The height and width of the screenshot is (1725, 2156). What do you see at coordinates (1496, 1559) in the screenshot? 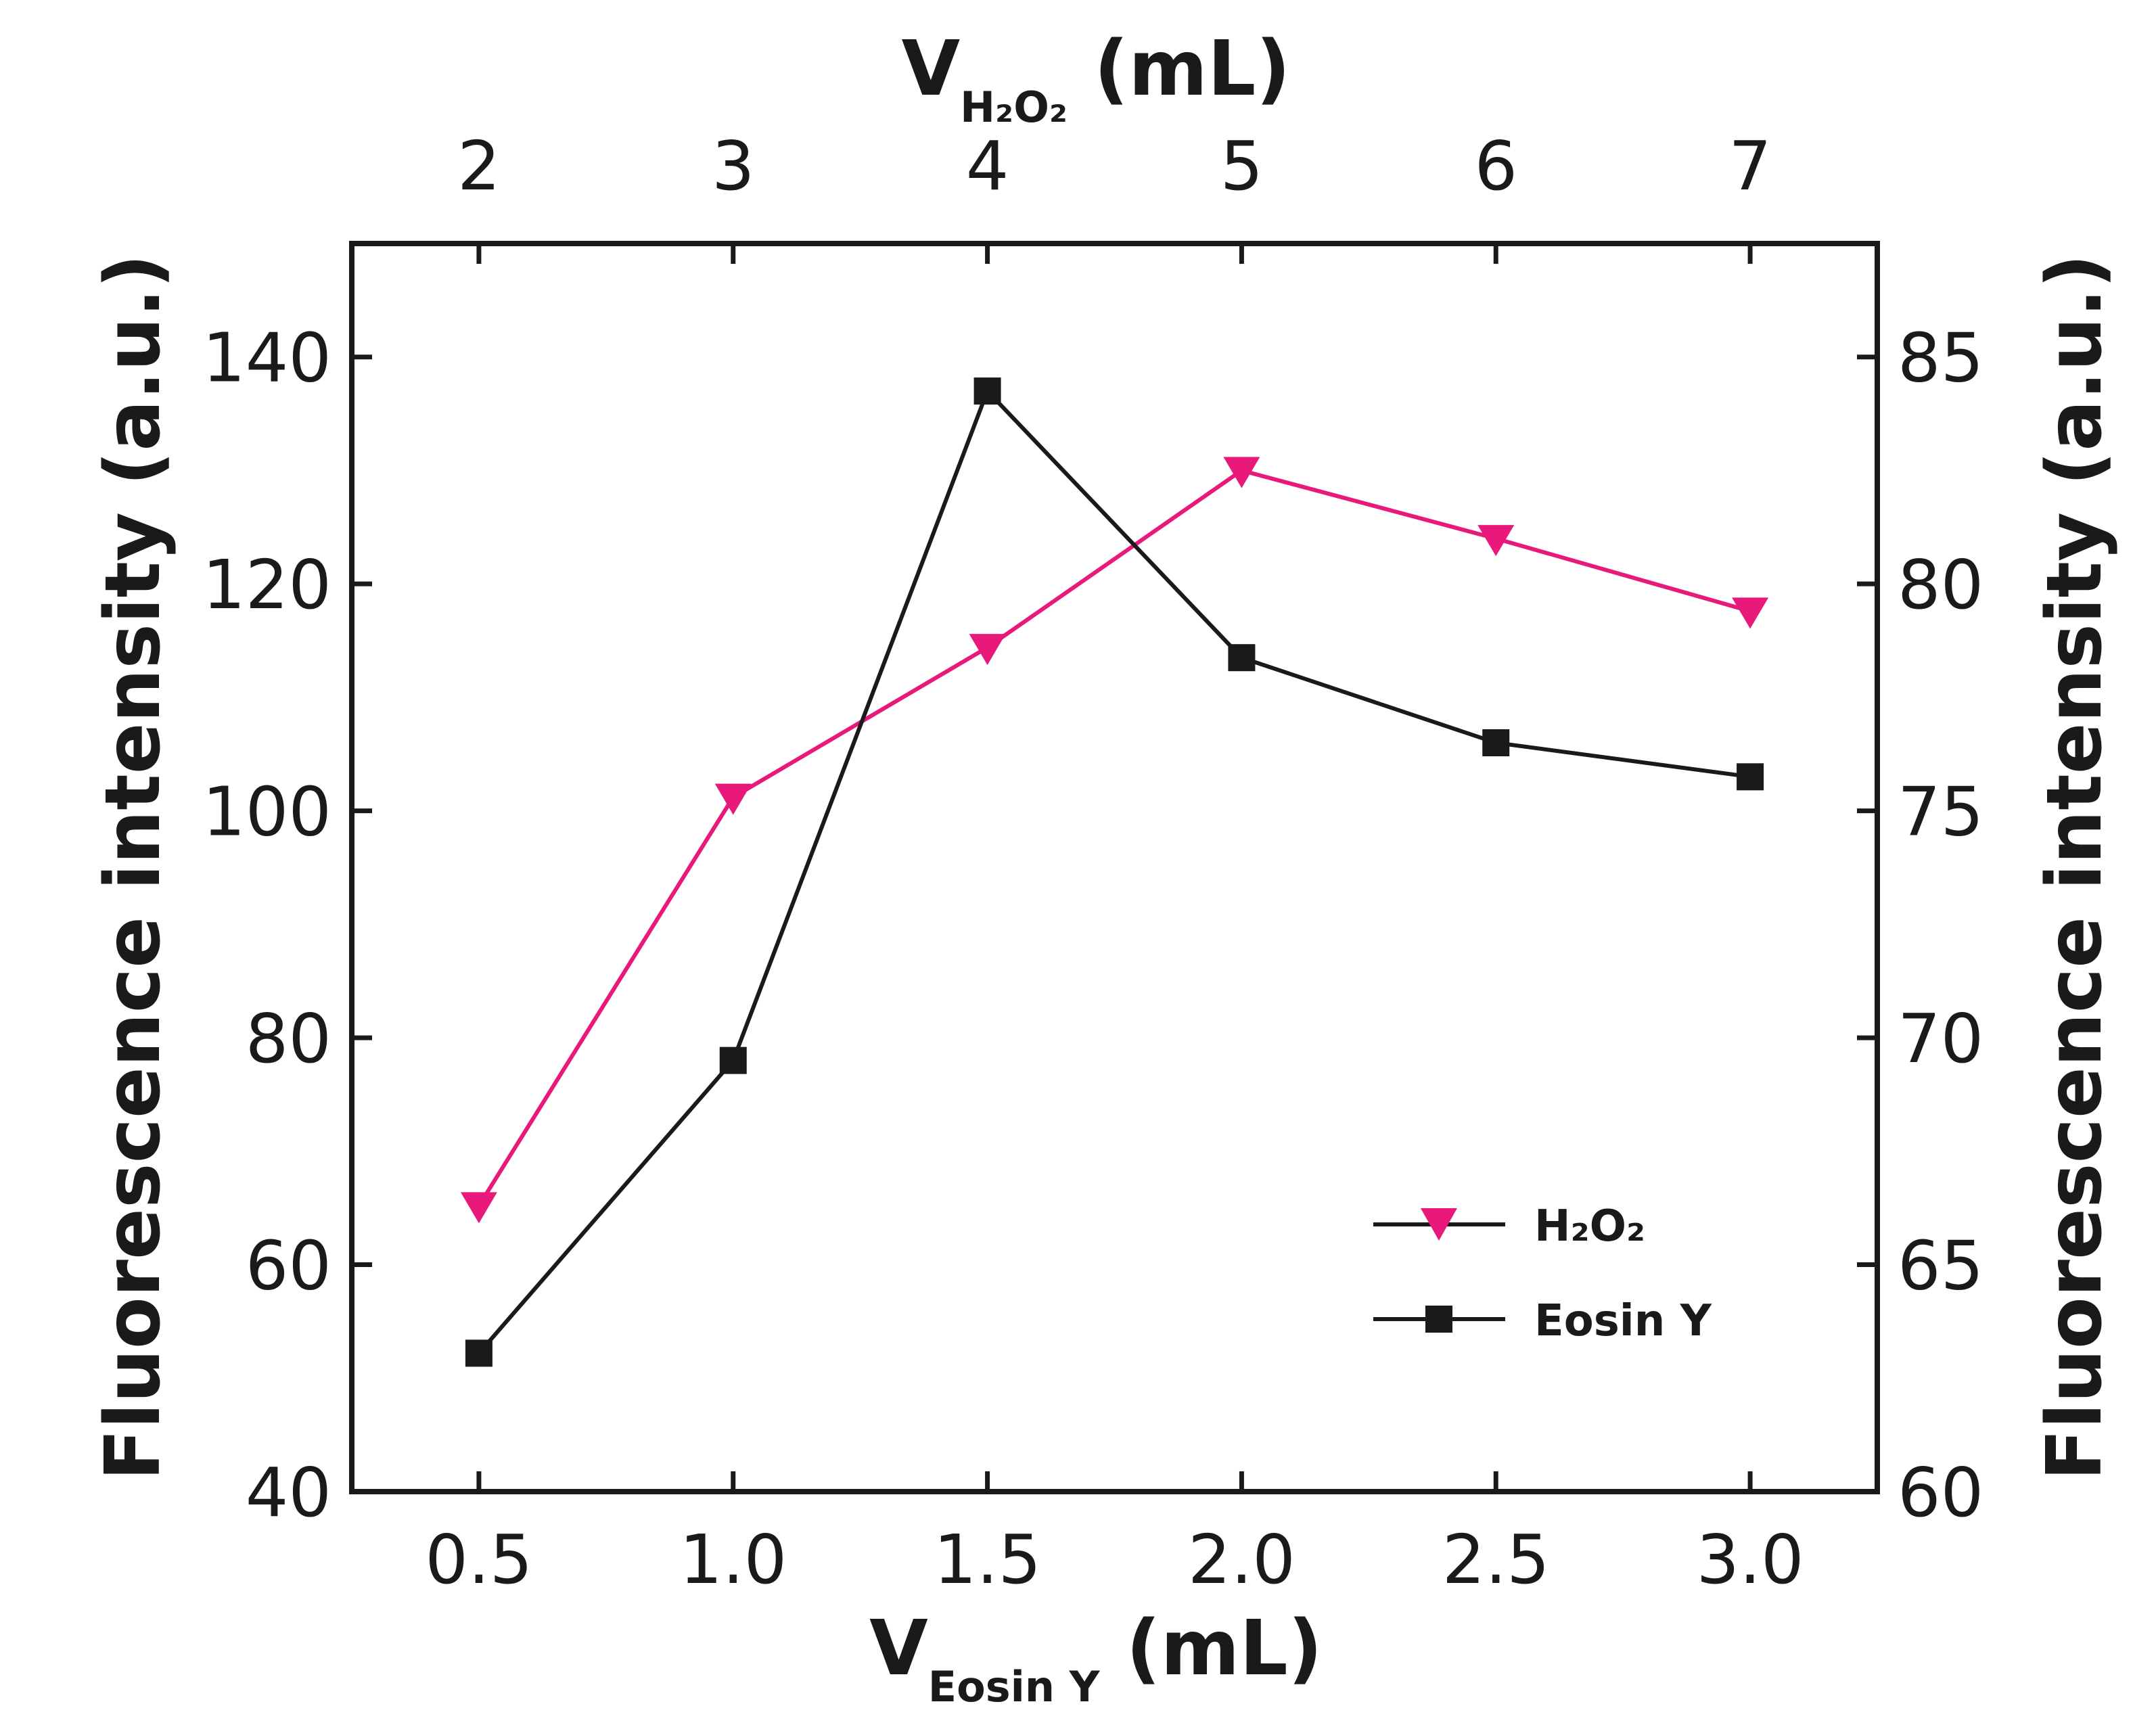
I see `x-bottom-tick-label: 2.5` at bounding box center [1496, 1559].